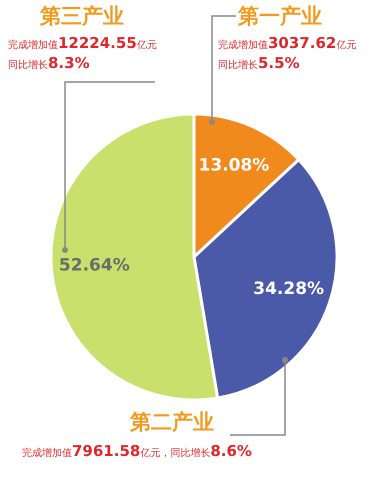 This screenshot has height=485, width=391. I want to click on text: 同比增长8.3%, so click(49, 63).